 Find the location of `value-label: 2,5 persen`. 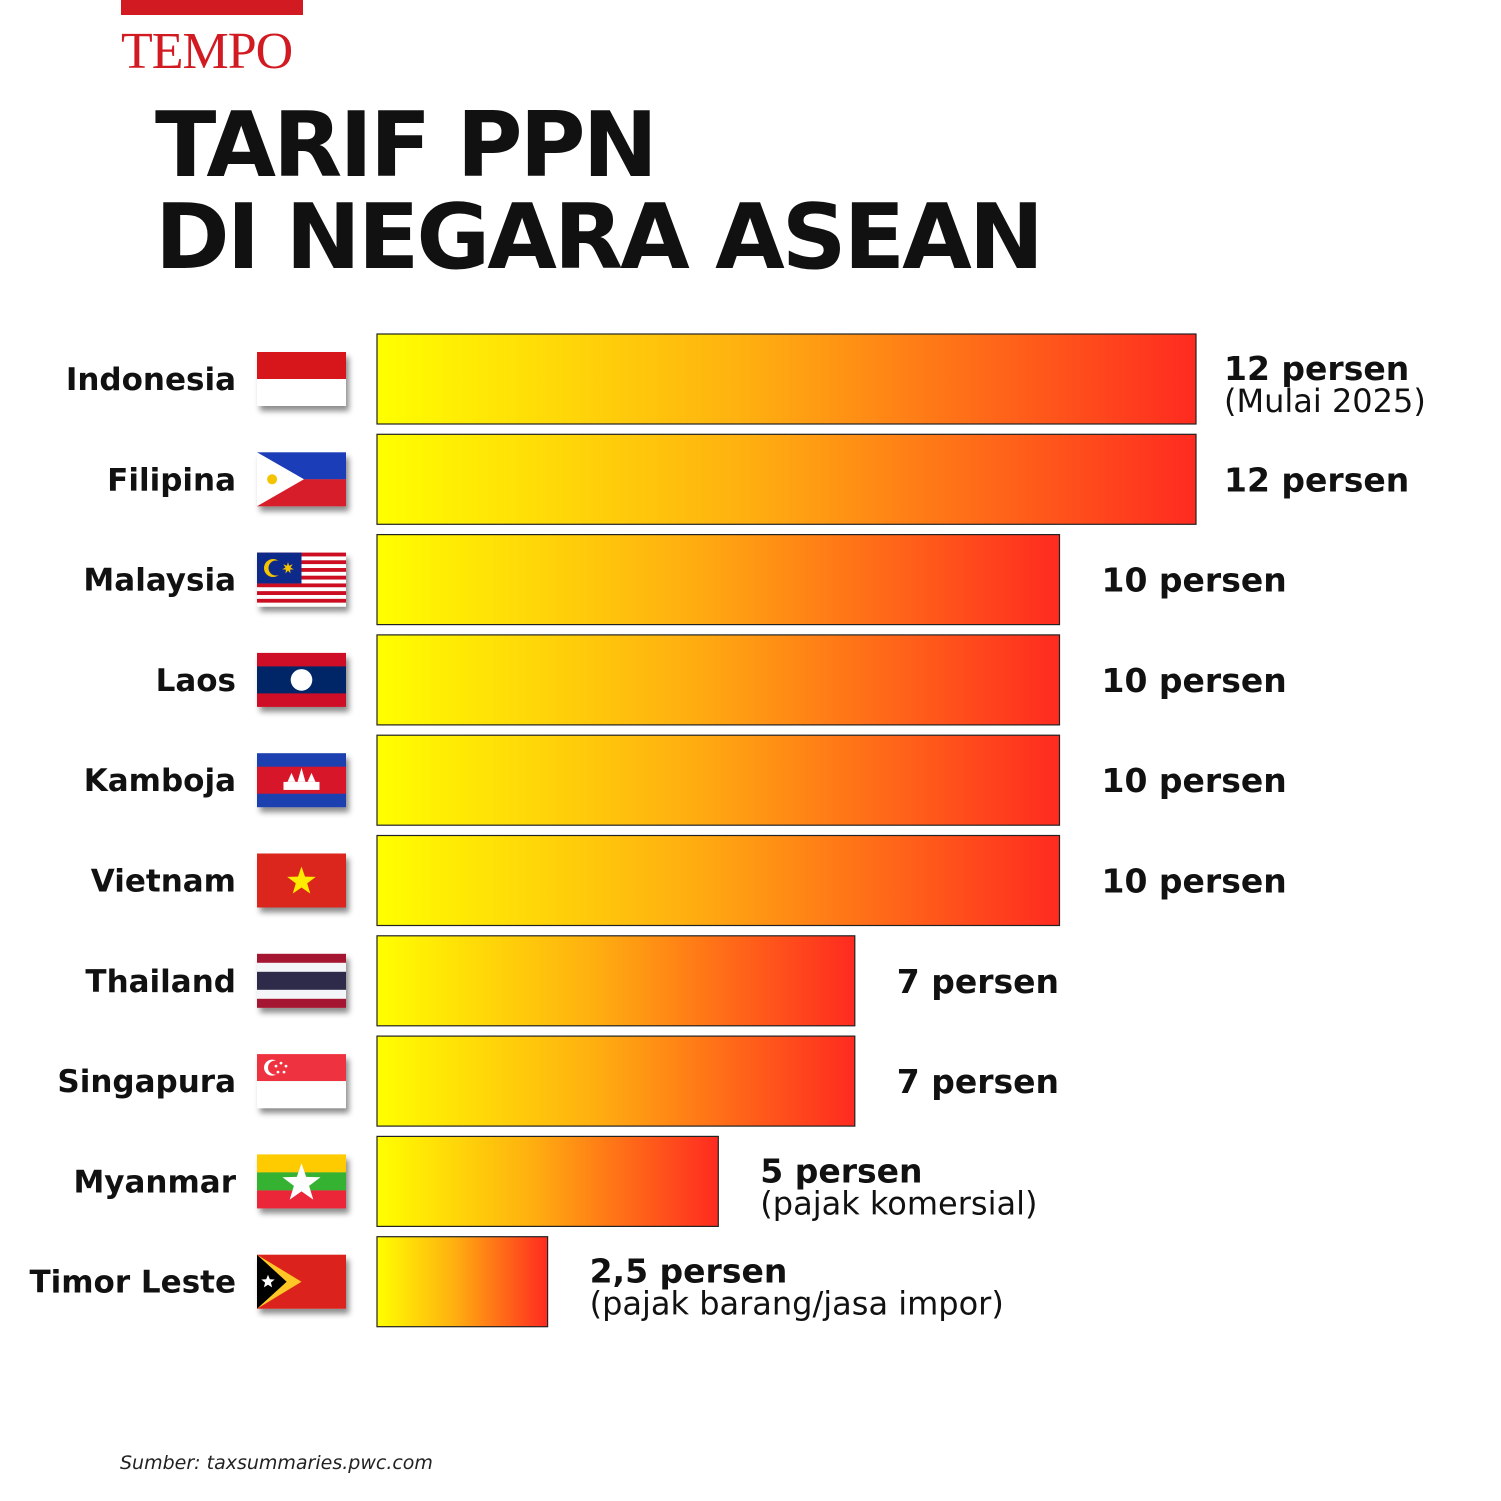

value-label: 2,5 persen is located at coordinates (689, 1271).